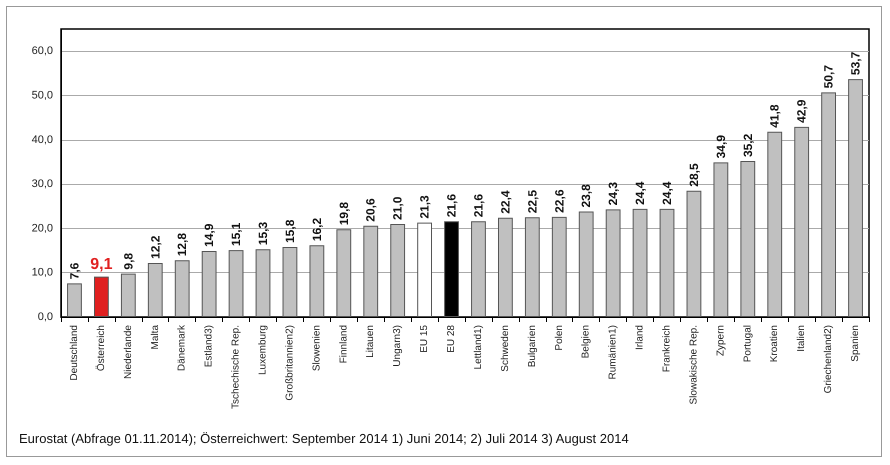  Describe the element at coordinates (721, 146) in the screenshot. I see `data-label: 34,9` at that location.